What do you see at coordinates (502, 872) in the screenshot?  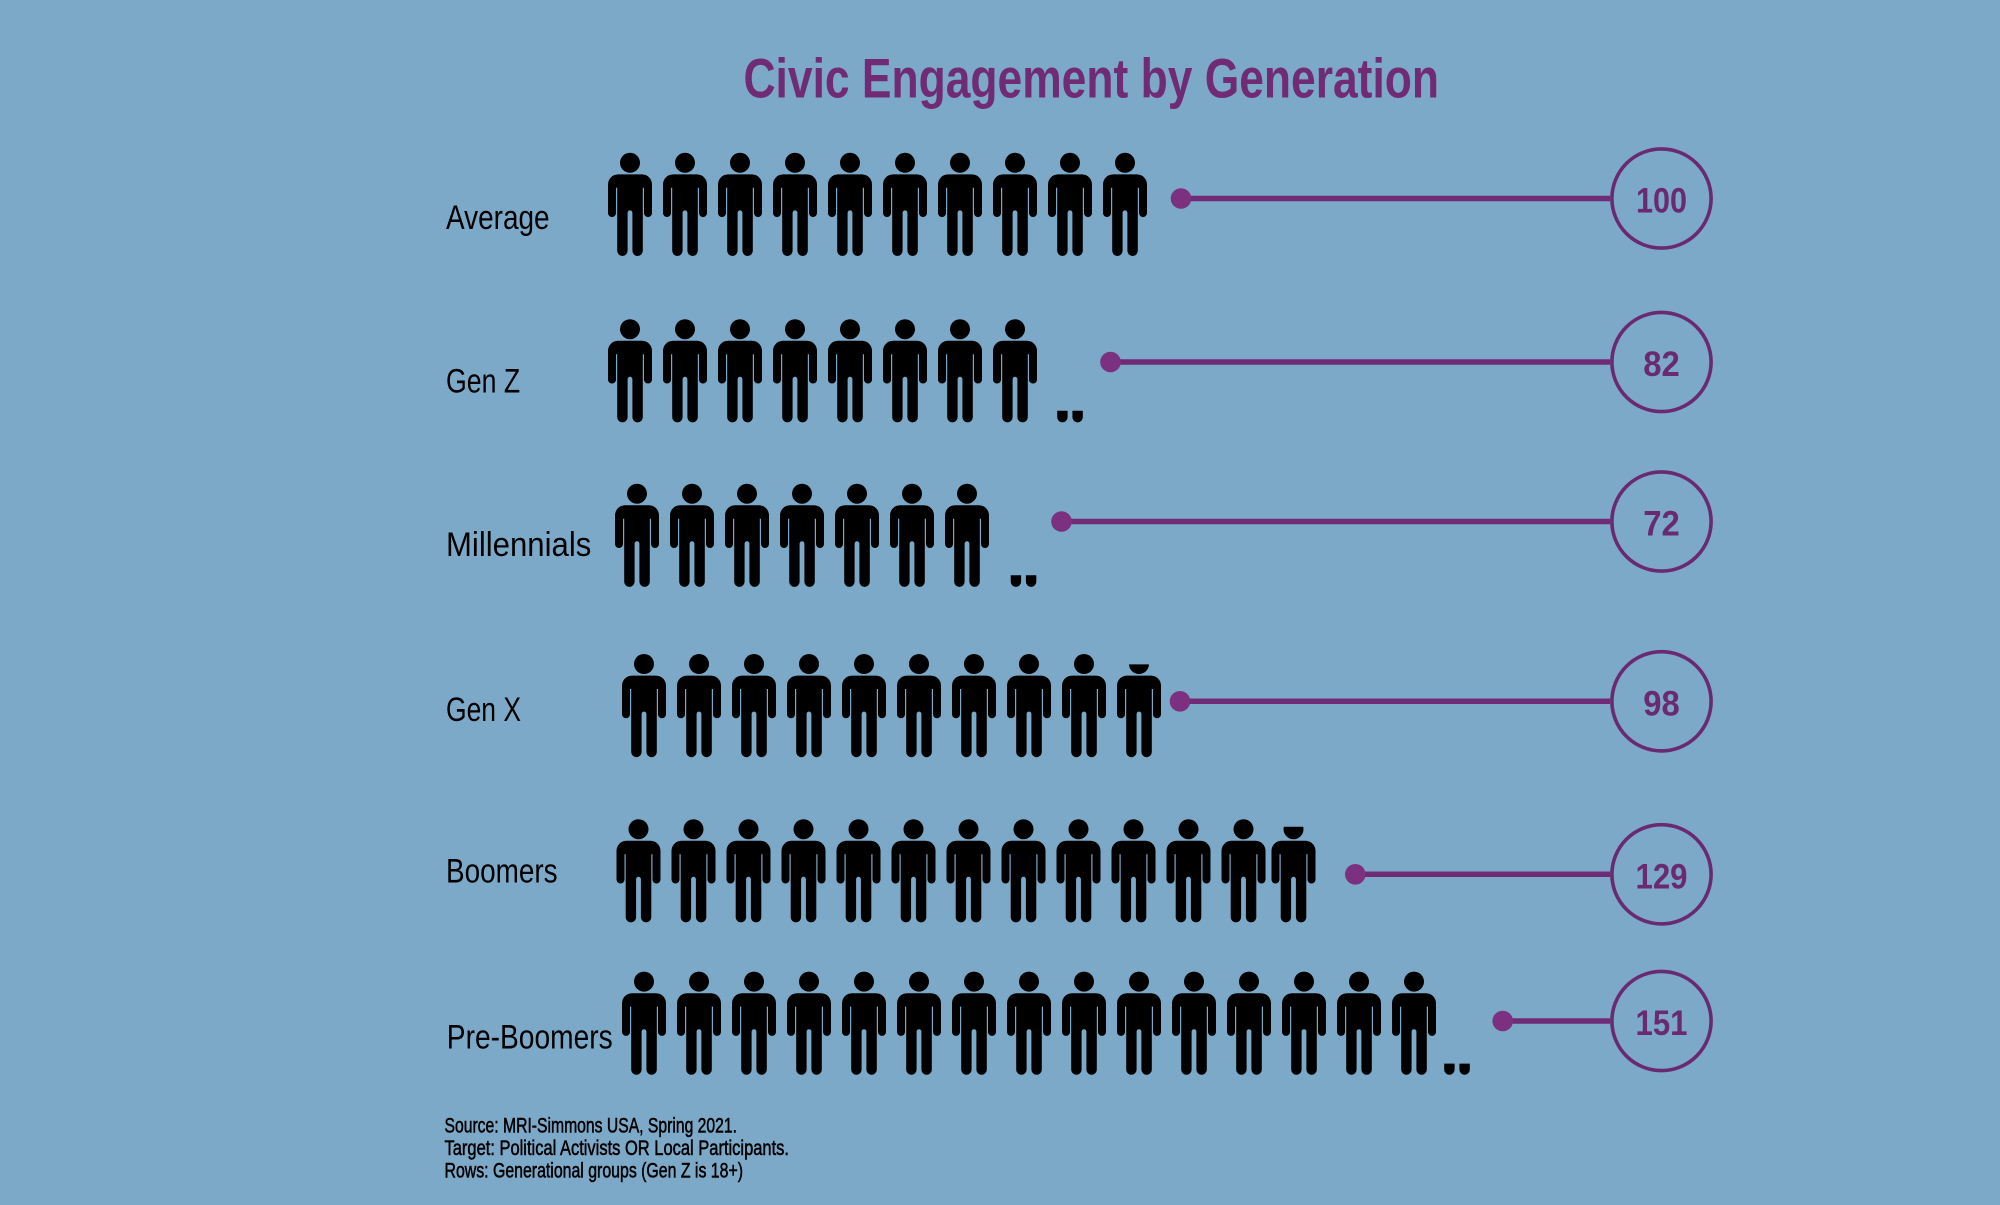 I see `svg-text: Boomers` at bounding box center [502, 872].